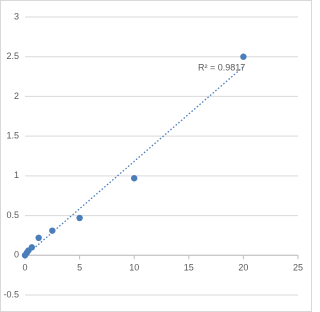  I want to click on y-tick-label: 1.5, so click(12, 136).